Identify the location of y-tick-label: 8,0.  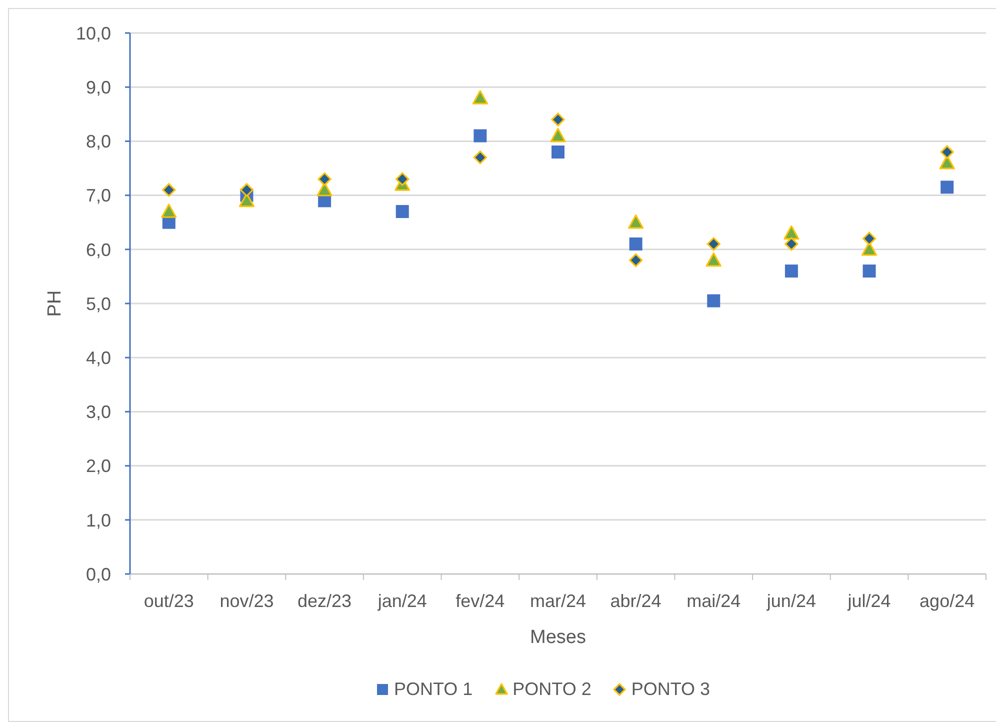
(98, 142).